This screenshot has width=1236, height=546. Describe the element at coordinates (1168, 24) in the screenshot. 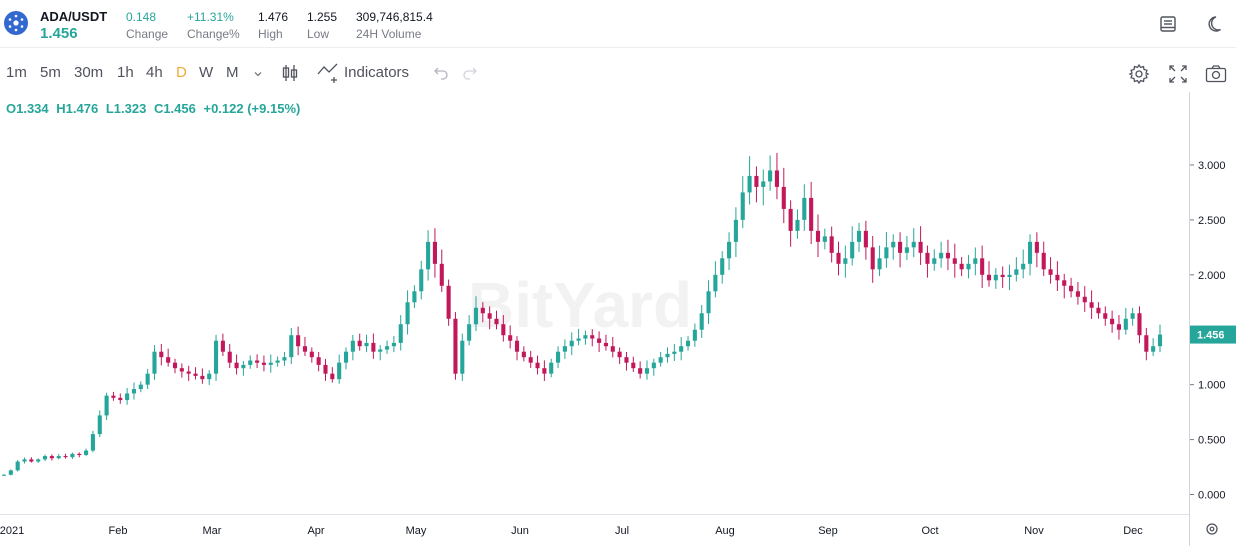

I see `book-icon` at that location.